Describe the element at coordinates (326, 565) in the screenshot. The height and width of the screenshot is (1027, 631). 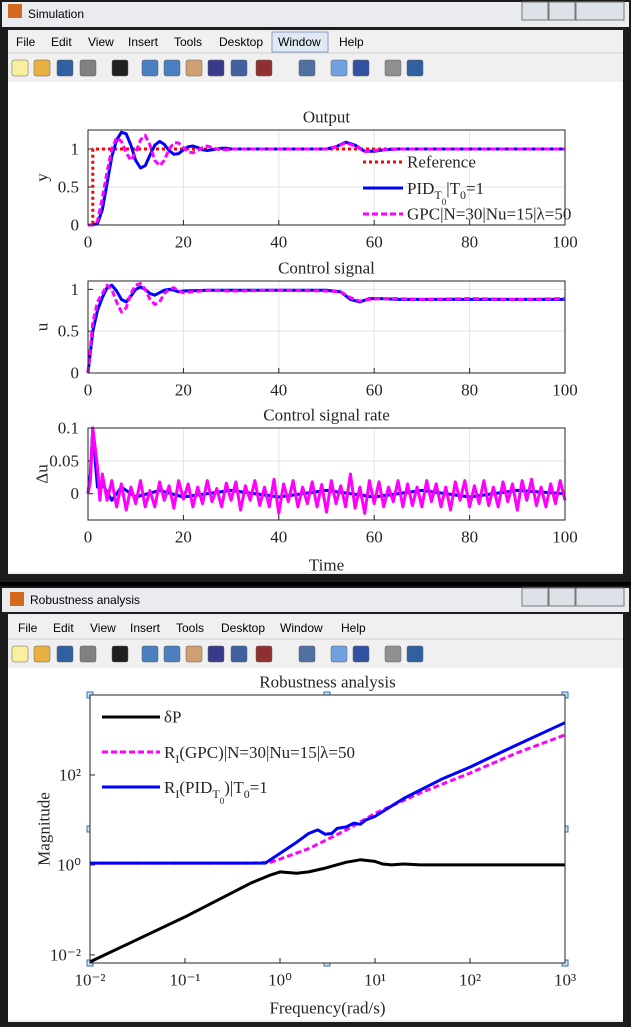
I see `x-axis-label: Time` at that location.